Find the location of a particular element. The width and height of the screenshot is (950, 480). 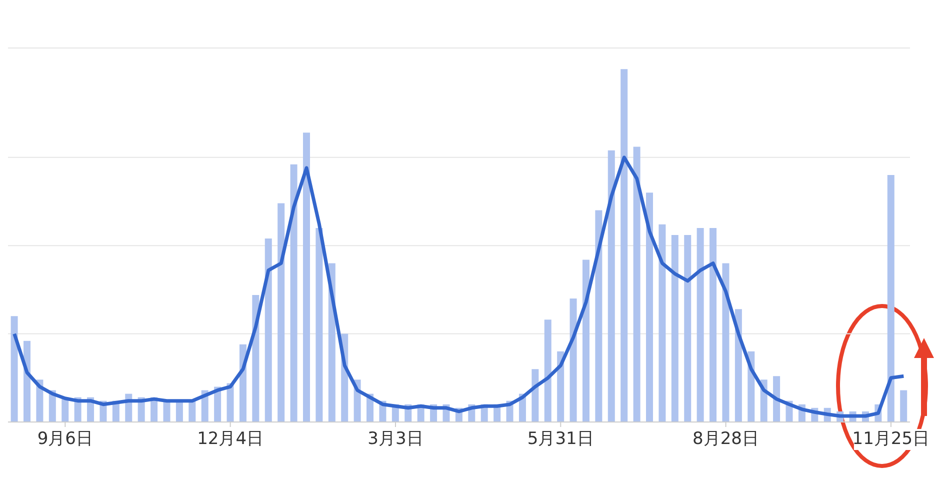

x-tick-label: 8月28日 is located at coordinates (726, 439).